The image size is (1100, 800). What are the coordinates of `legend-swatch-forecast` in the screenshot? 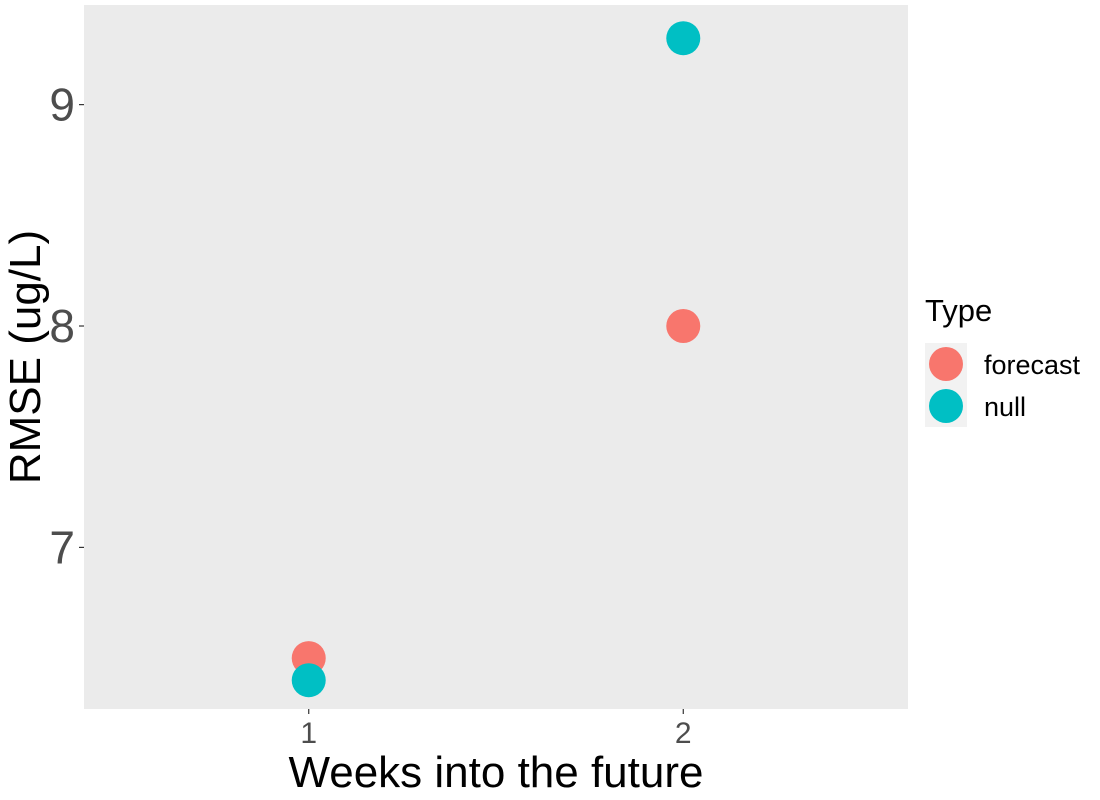 It's located at (946, 364).